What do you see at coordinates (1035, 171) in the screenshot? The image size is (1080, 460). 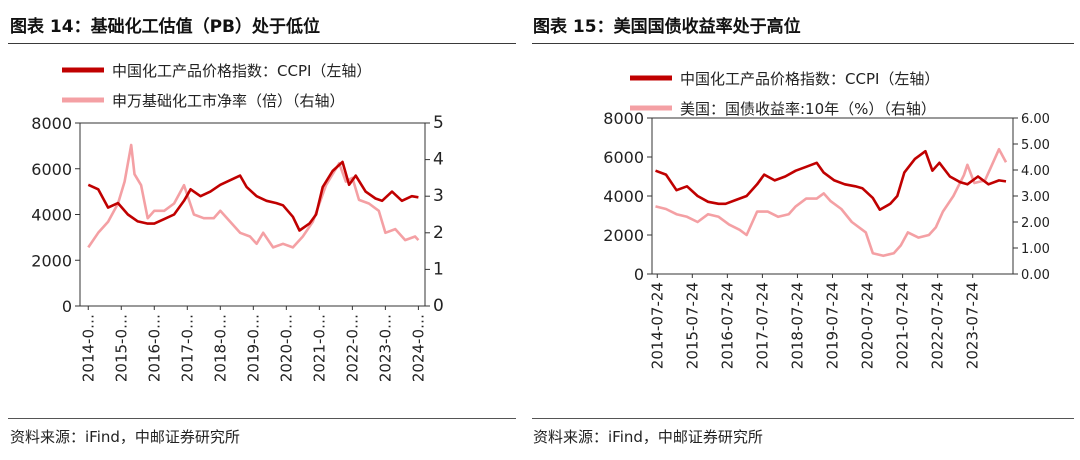 I see `right-right-tick-label-4: 4.00` at bounding box center [1035, 171].